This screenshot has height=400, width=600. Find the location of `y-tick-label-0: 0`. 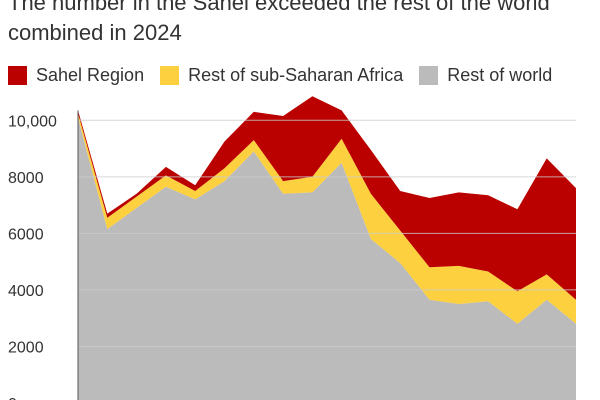

y-tick-label-0: 0 is located at coordinates (12, 398).